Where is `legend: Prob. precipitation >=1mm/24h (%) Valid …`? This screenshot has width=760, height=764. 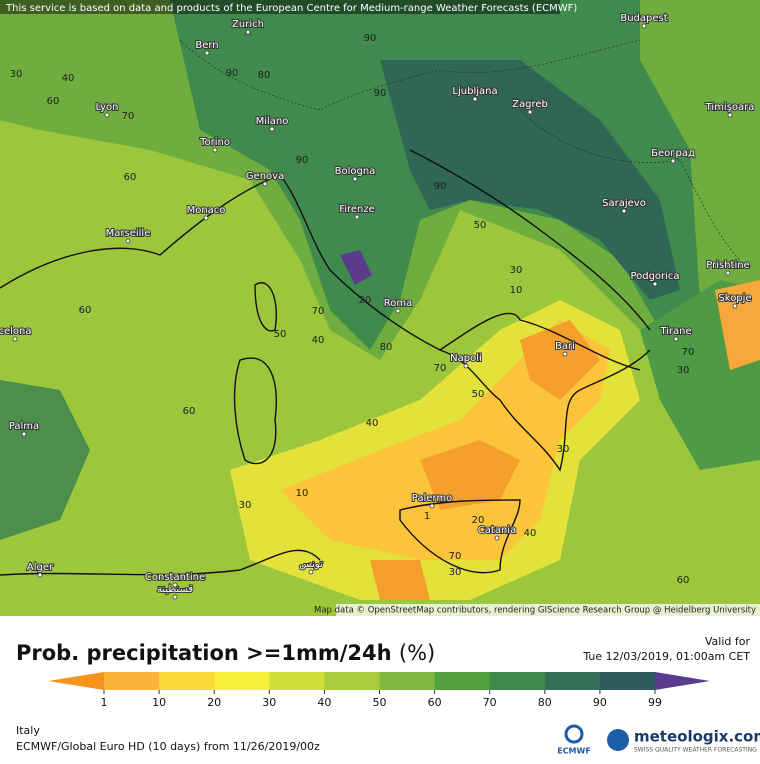 legend: Prob. precipitation >=1mm/24h (%) Valid … is located at coordinates (383, 672).